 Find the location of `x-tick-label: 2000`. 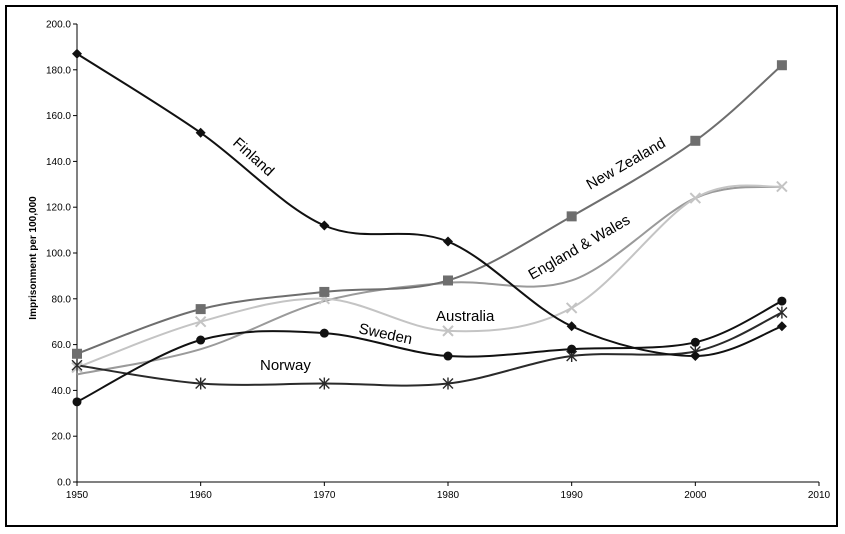

x-tick-label: 2000 is located at coordinates (695, 495).